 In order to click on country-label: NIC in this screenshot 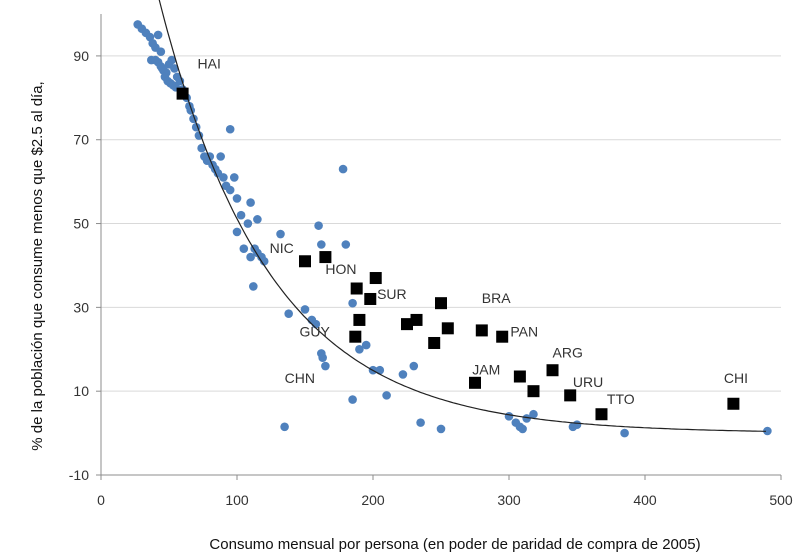, I will do `click(282, 248)`.